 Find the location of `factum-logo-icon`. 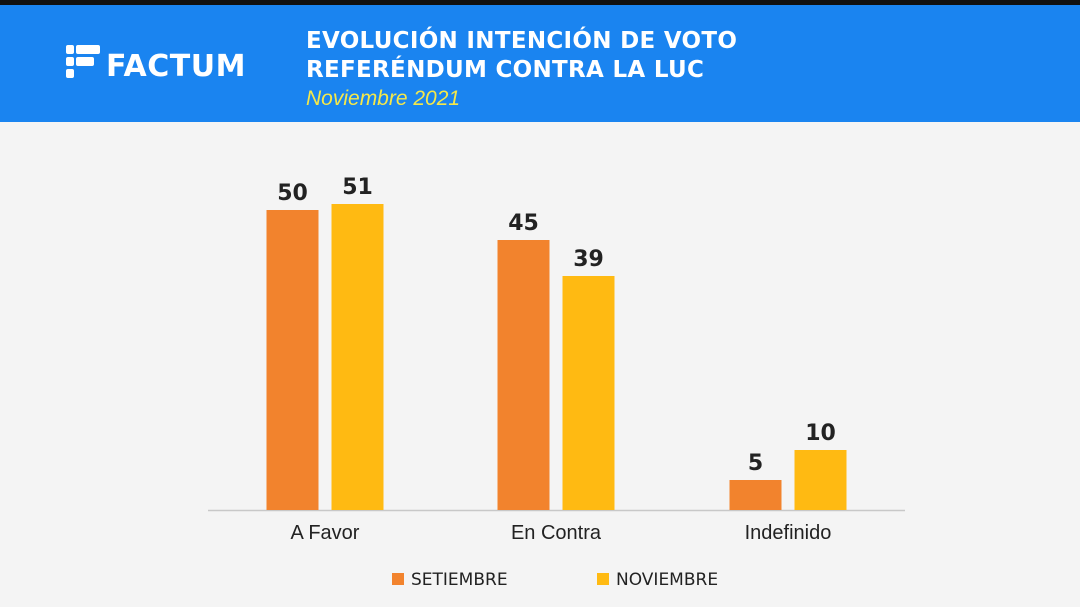

factum-logo-icon is located at coordinates (84, 62).